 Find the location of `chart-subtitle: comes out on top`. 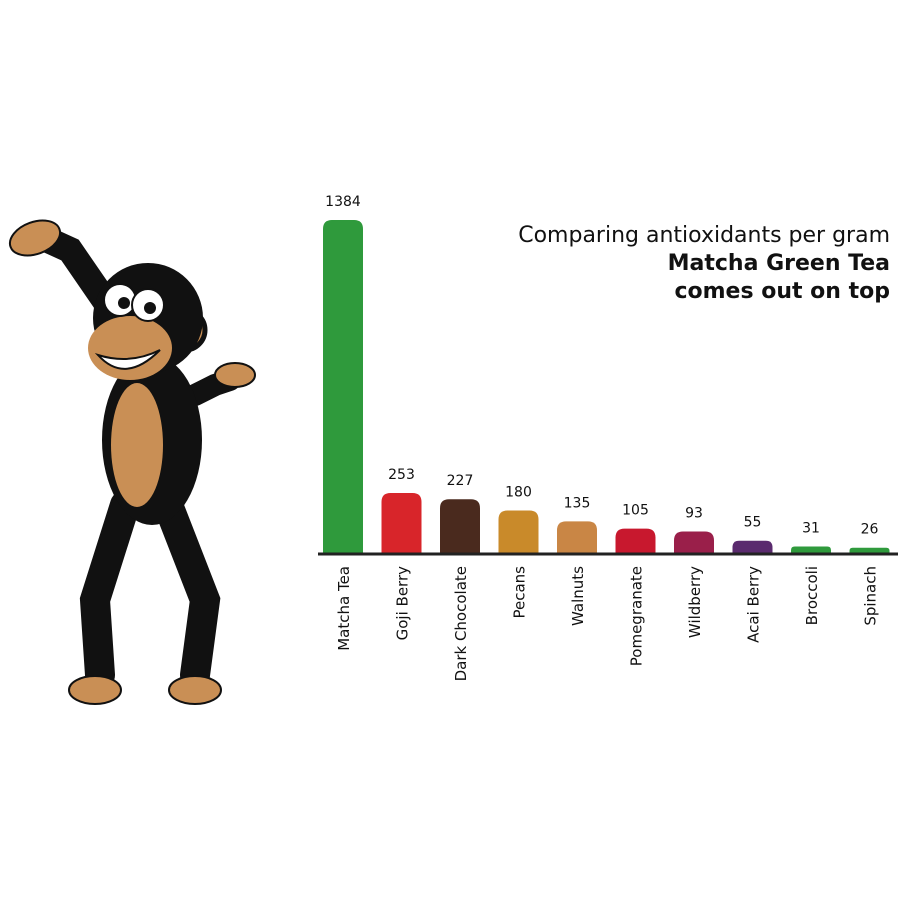

chart-subtitle: comes out on top is located at coordinates (782, 291).